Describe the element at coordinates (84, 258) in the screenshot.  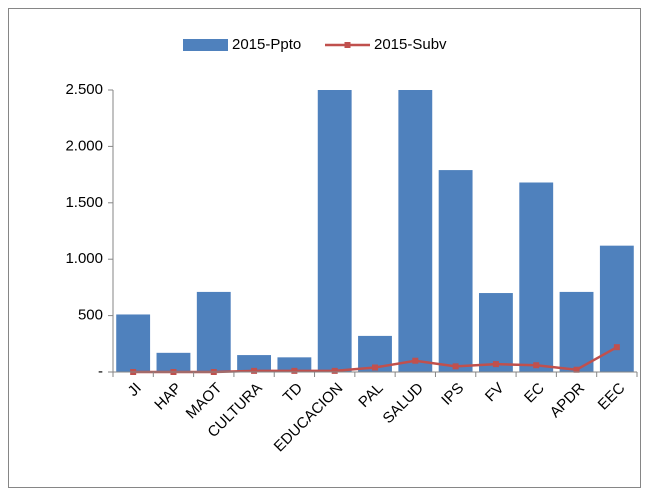
I see `y-tick-label: 1.000` at that location.